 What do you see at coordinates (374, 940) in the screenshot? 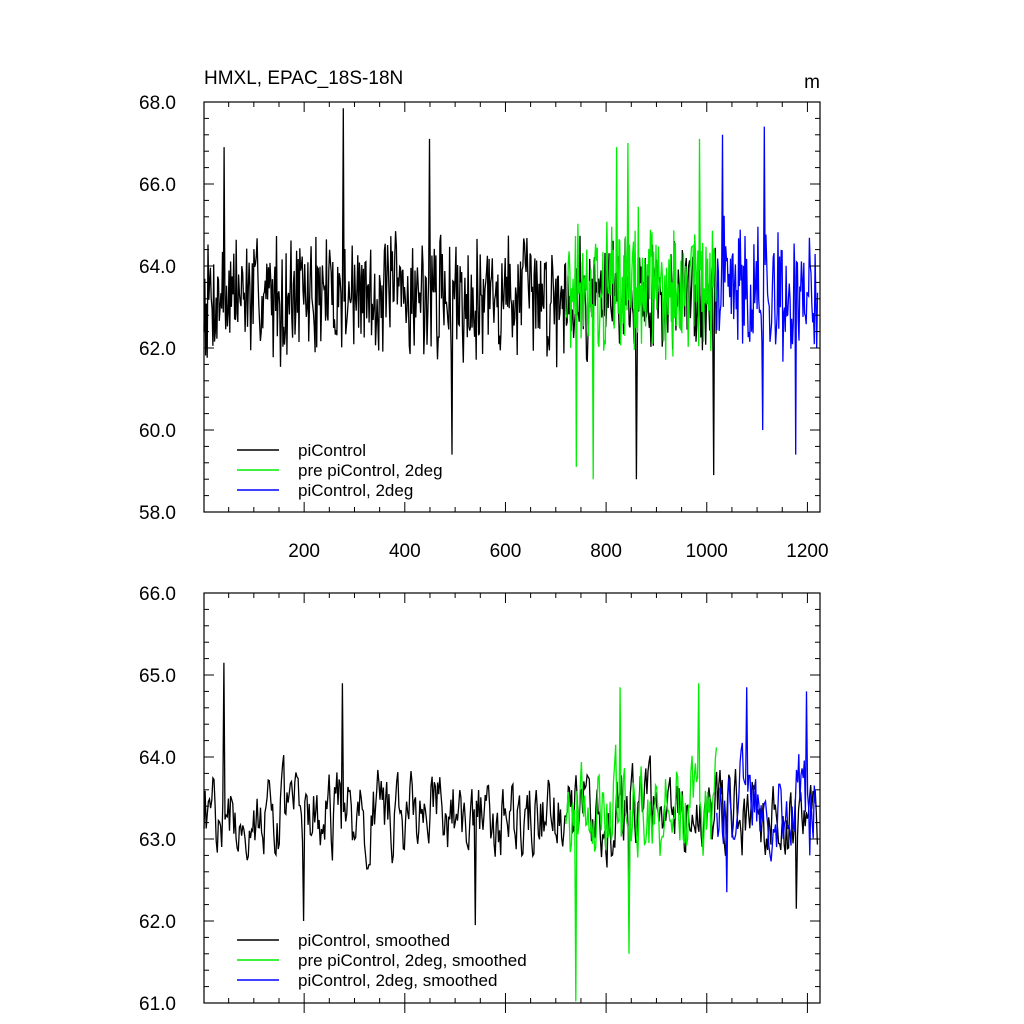
I see `legend-label: piControl, smoothed` at bounding box center [374, 940].